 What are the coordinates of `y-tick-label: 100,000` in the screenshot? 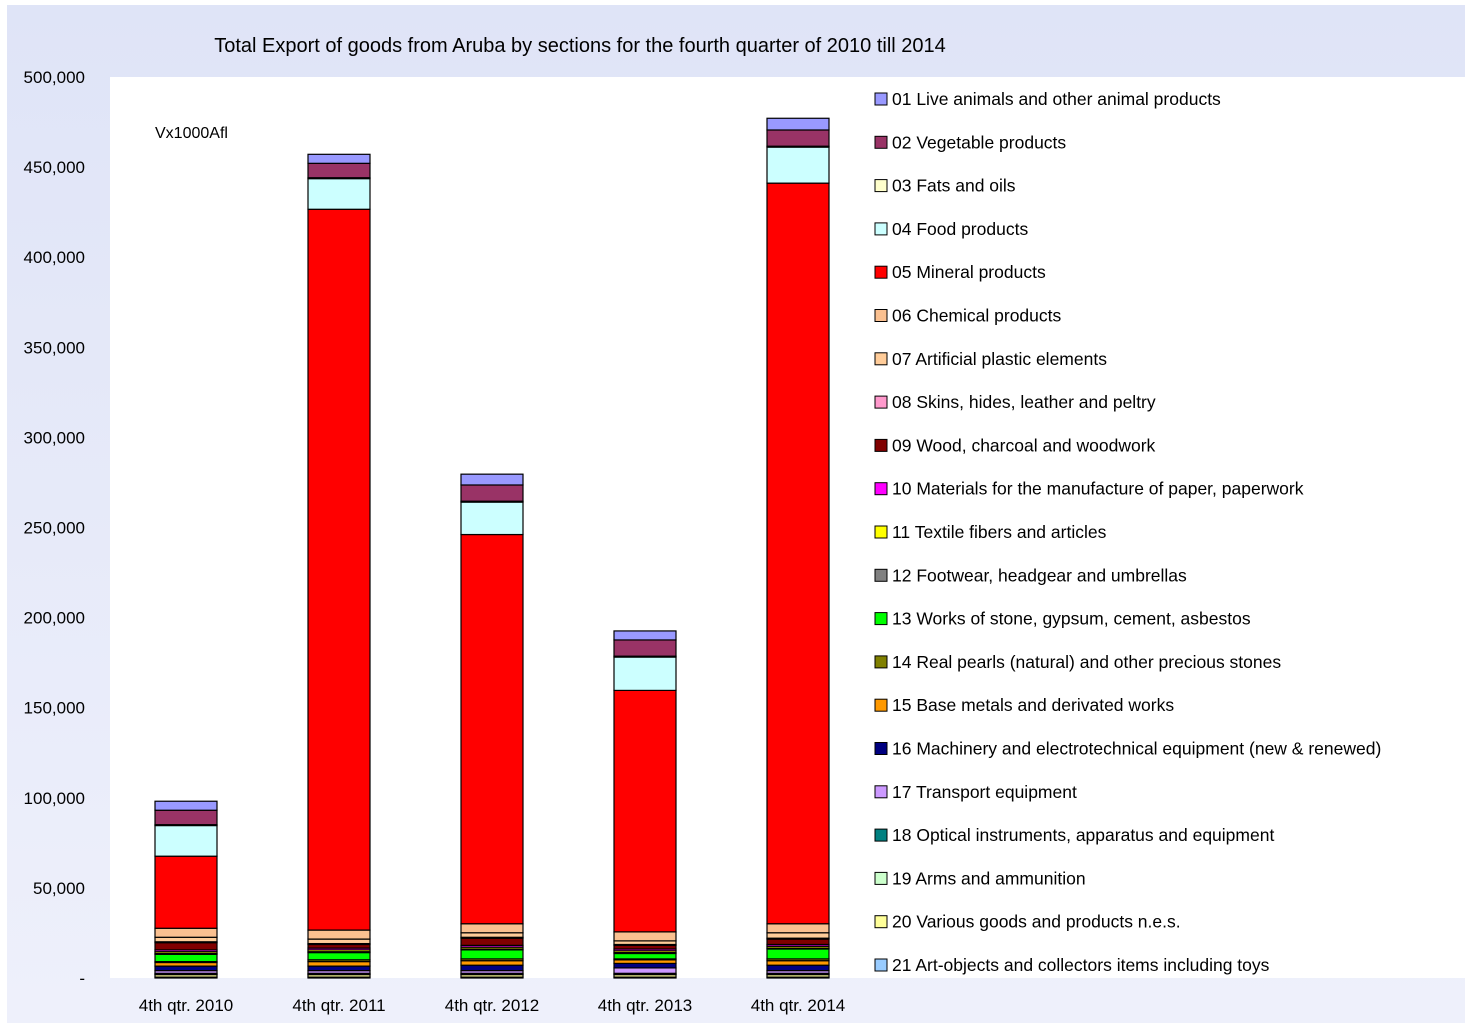 It's located at (54, 798).